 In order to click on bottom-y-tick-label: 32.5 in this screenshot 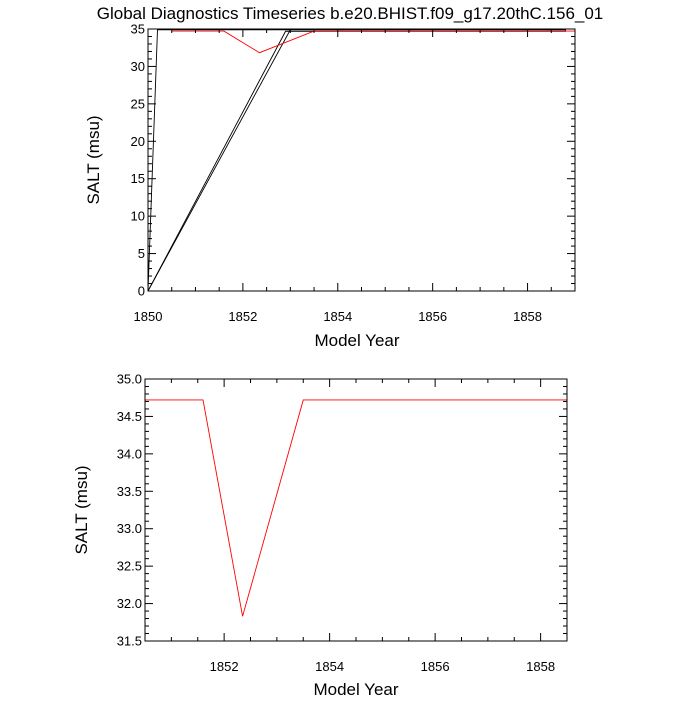, I will do `click(129, 566)`.